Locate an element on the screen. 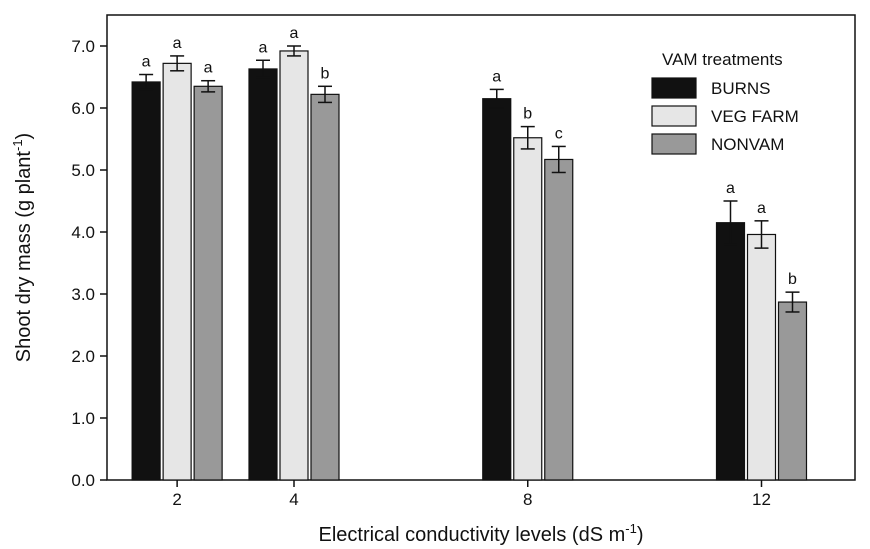 The height and width of the screenshot is (549, 870). y-tick-label: 6.0 is located at coordinates (83, 108).